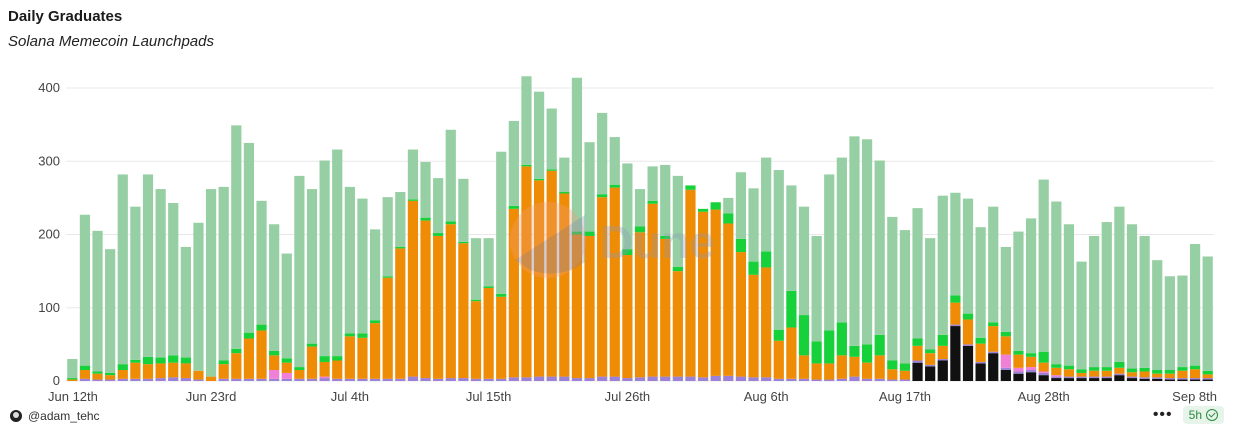 This screenshot has width=1236, height=434. I want to click on x-tick-label: Aug 6th, so click(766, 396).